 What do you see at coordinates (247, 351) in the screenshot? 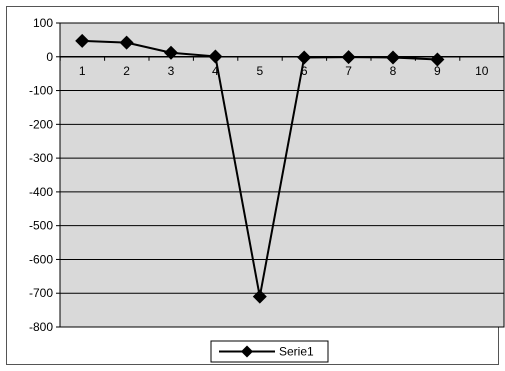
I see `legend-marker-icon` at bounding box center [247, 351].